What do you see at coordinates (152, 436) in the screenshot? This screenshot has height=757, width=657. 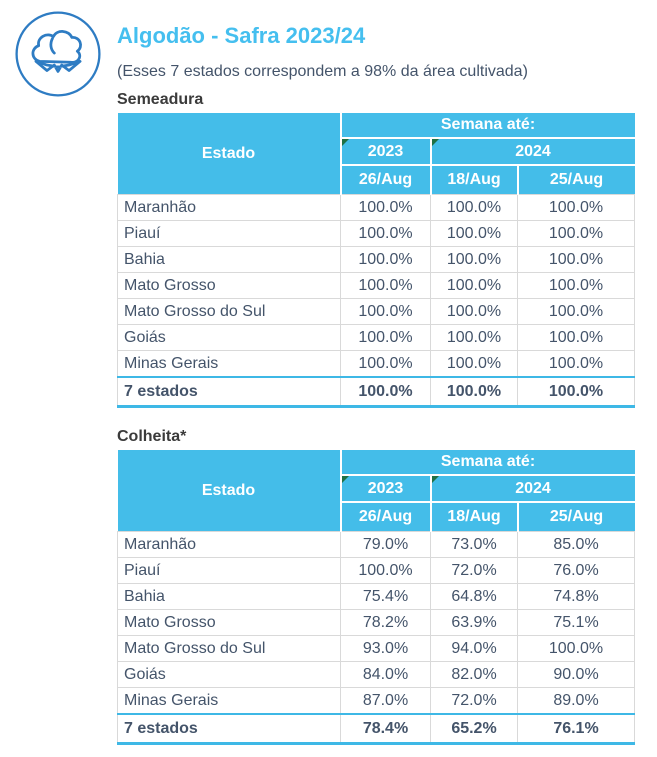 I see `section-label-colheita: Colheita*` at bounding box center [152, 436].